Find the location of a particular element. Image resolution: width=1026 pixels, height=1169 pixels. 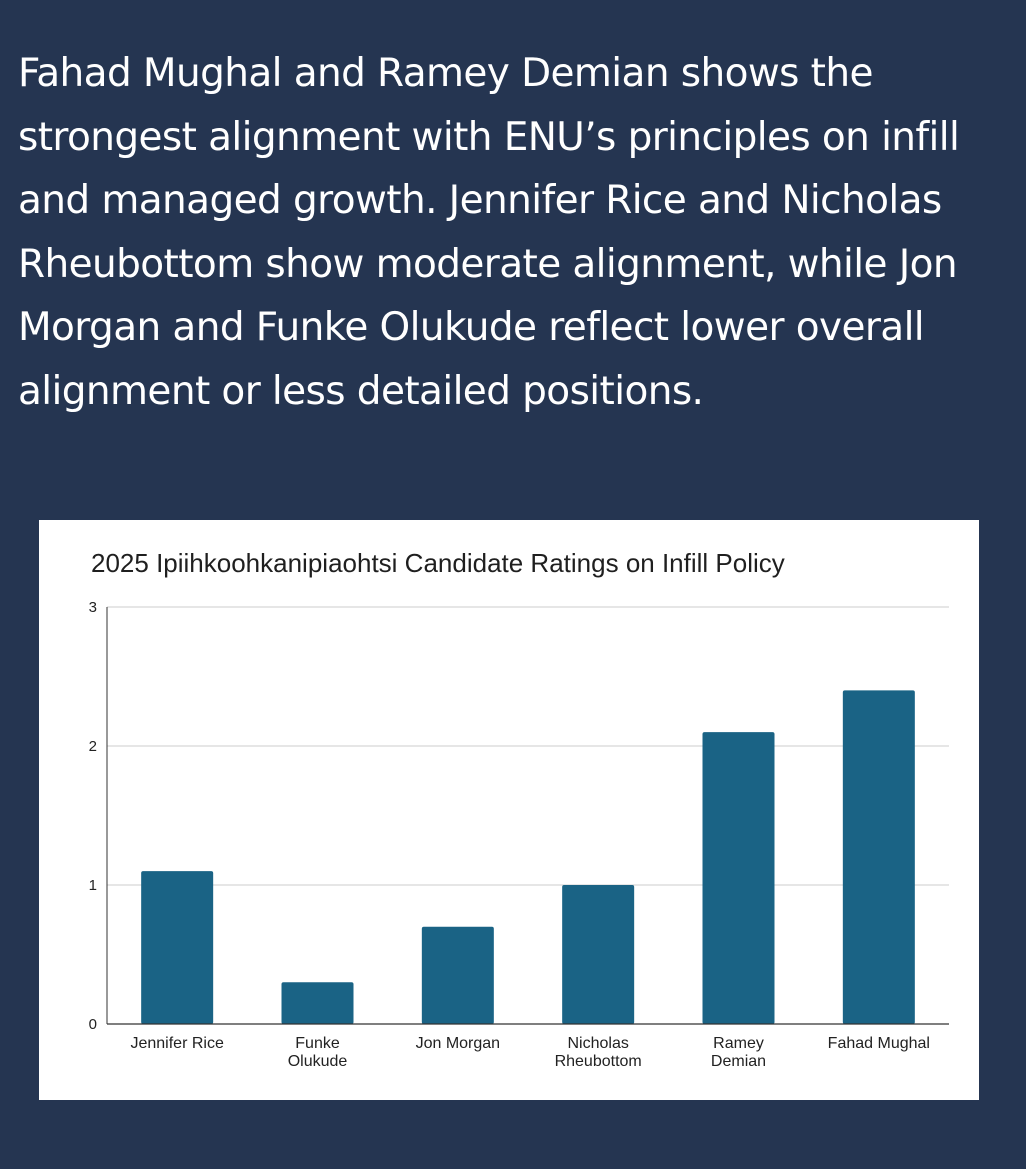

x-category-label-line: Funke is located at coordinates (317, 1043).